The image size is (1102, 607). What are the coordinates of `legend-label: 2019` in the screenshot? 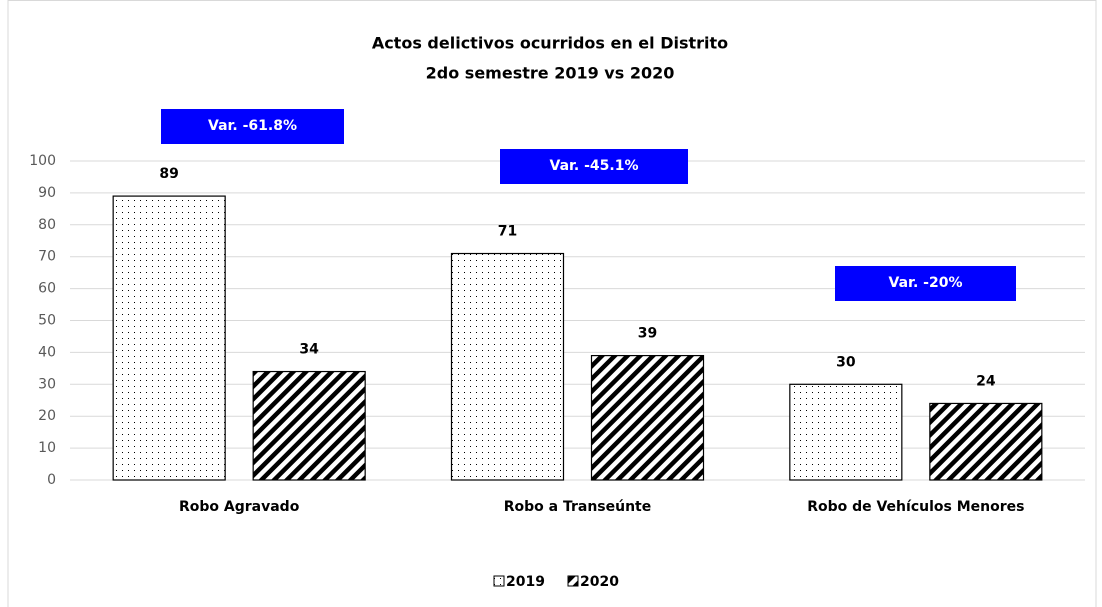 It's located at (525, 582).